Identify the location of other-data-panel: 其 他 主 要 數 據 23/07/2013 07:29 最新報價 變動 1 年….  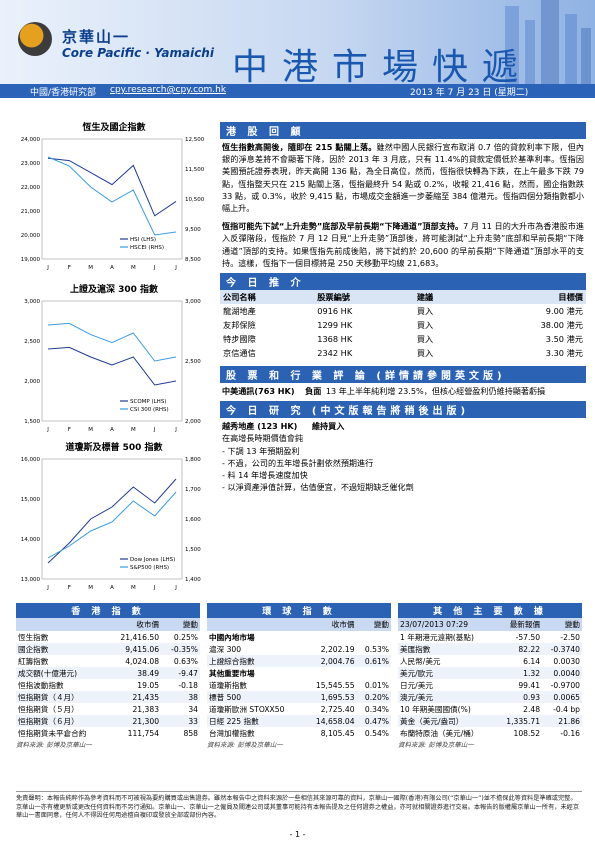
(490, 676).